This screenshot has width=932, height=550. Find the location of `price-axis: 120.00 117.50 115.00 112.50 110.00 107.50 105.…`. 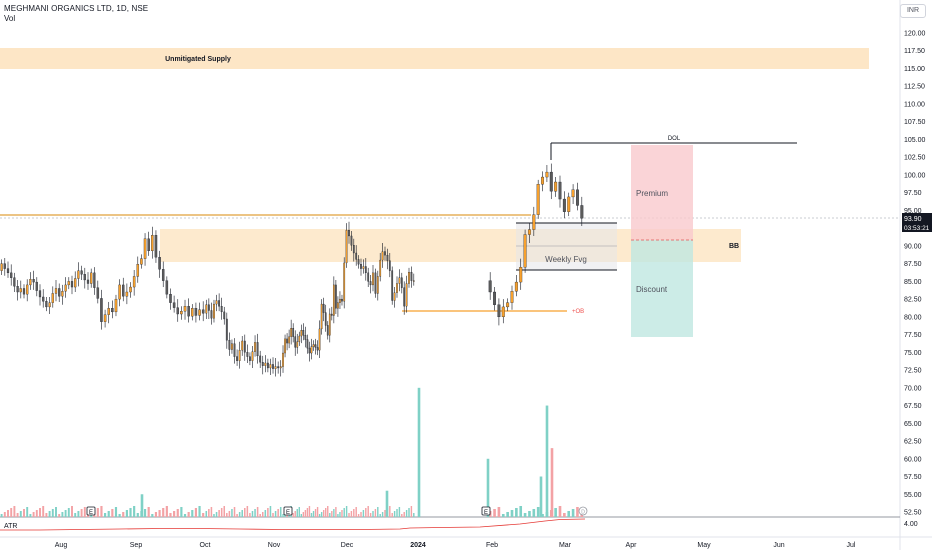

price-axis: 120.00 117.50 115.00 112.50 110.00 107.50 105.… is located at coordinates (915, 274).